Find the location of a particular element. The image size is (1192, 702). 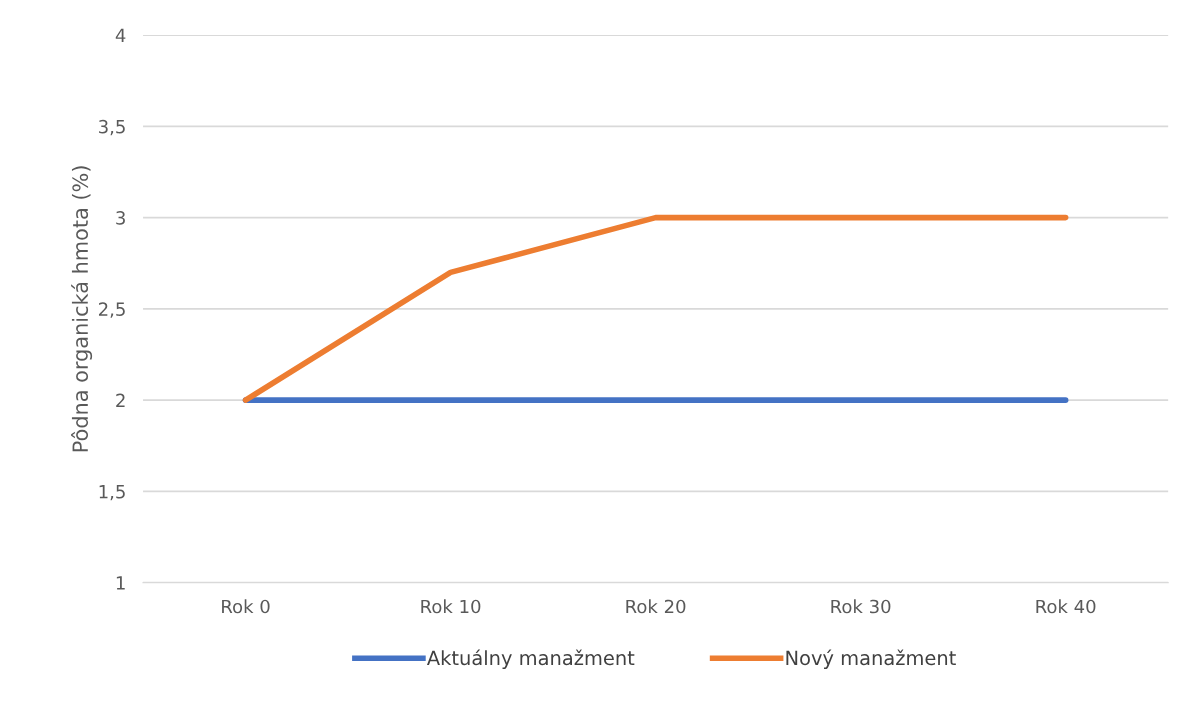

y-tick-label: 2,5 is located at coordinates (111, 310).